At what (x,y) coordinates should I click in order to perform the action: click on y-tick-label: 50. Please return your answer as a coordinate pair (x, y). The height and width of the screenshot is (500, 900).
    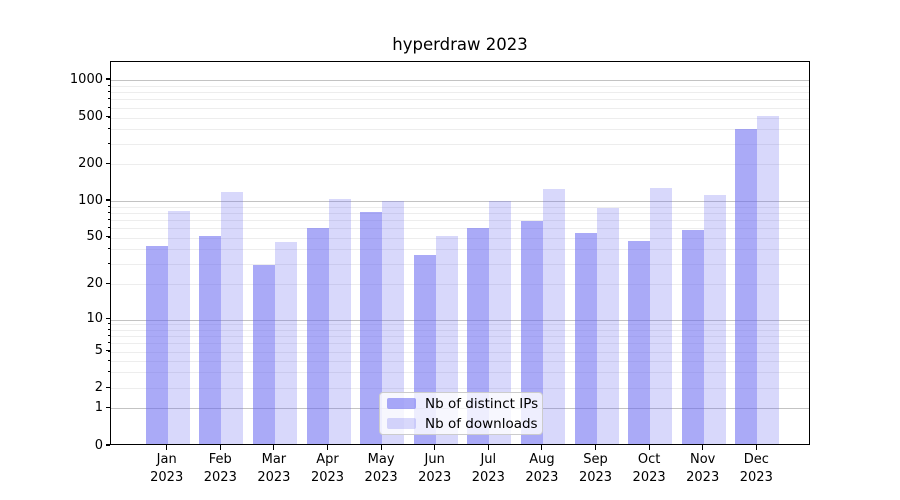
    Looking at the image, I should click on (94, 237).